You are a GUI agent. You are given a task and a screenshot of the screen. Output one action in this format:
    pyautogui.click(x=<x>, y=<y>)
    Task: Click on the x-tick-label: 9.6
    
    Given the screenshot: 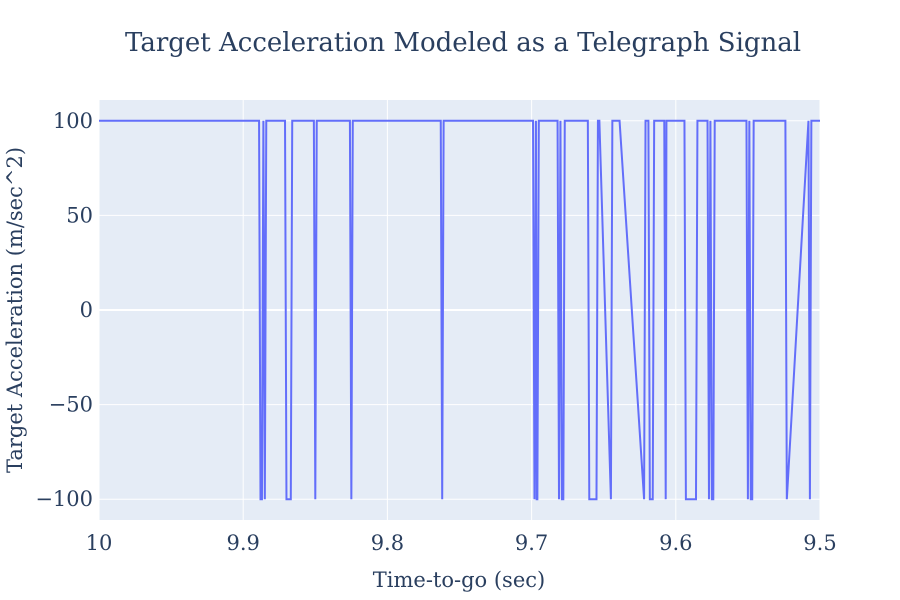 What is the action you would take?
    pyautogui.click(x=675, y=543)
    